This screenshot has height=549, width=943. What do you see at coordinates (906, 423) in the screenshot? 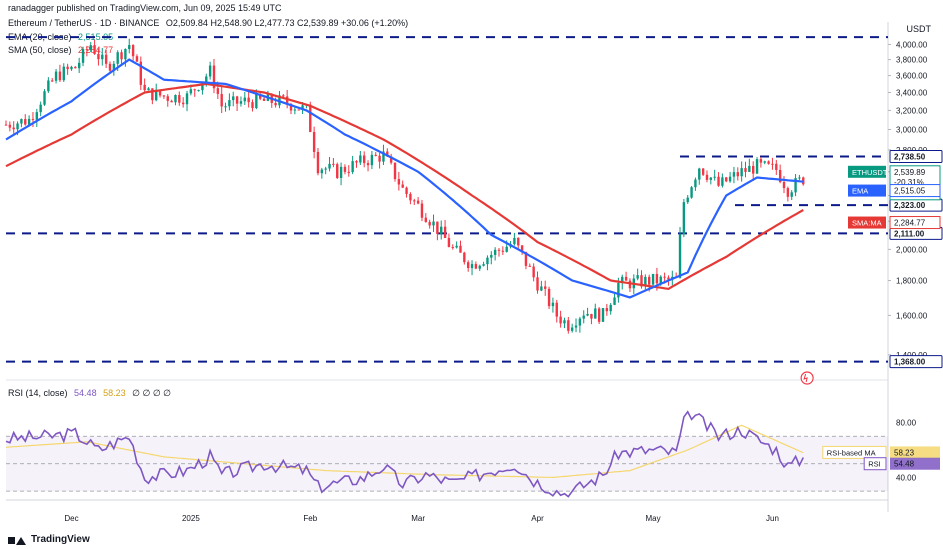
I see `rsi-tick-label: 80.00` at bounding box center [906, 423].